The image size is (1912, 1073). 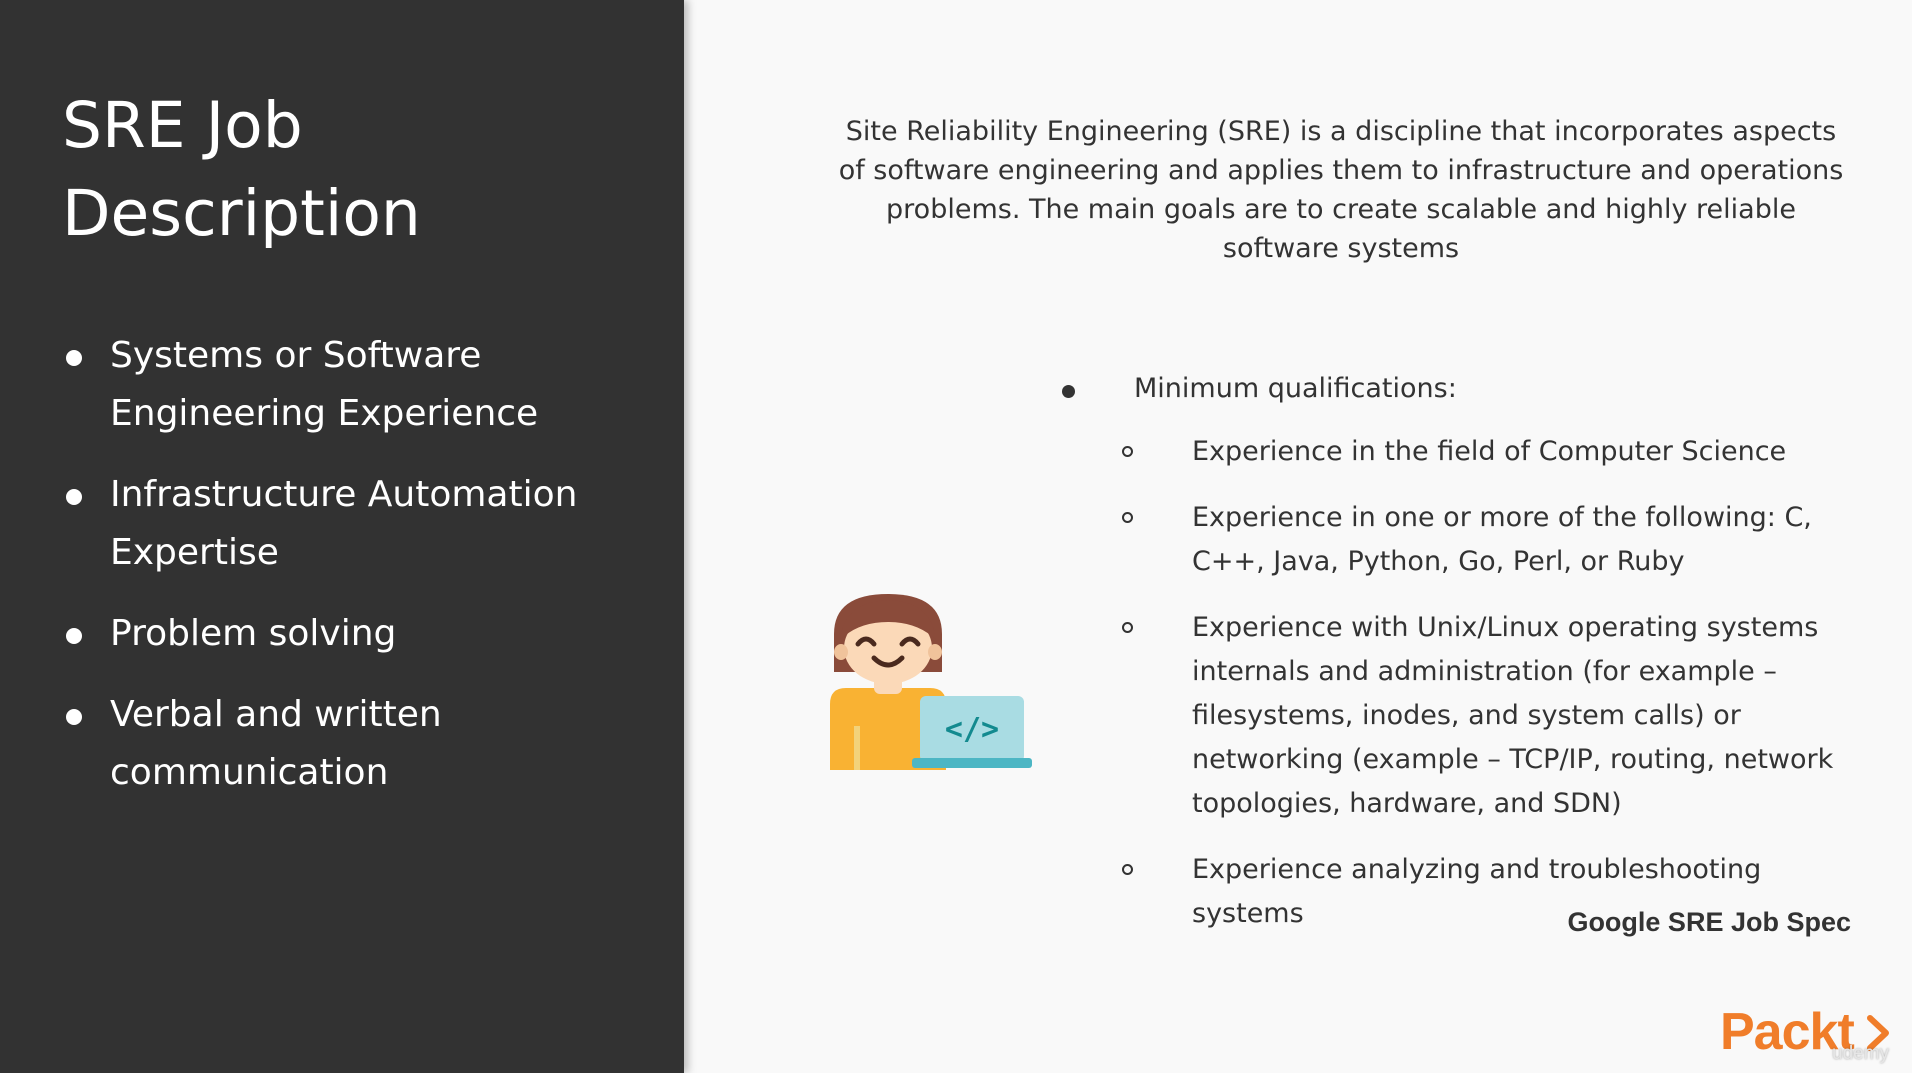 I want to click on skill-item: Problem solving, so click(x=362, y=634).